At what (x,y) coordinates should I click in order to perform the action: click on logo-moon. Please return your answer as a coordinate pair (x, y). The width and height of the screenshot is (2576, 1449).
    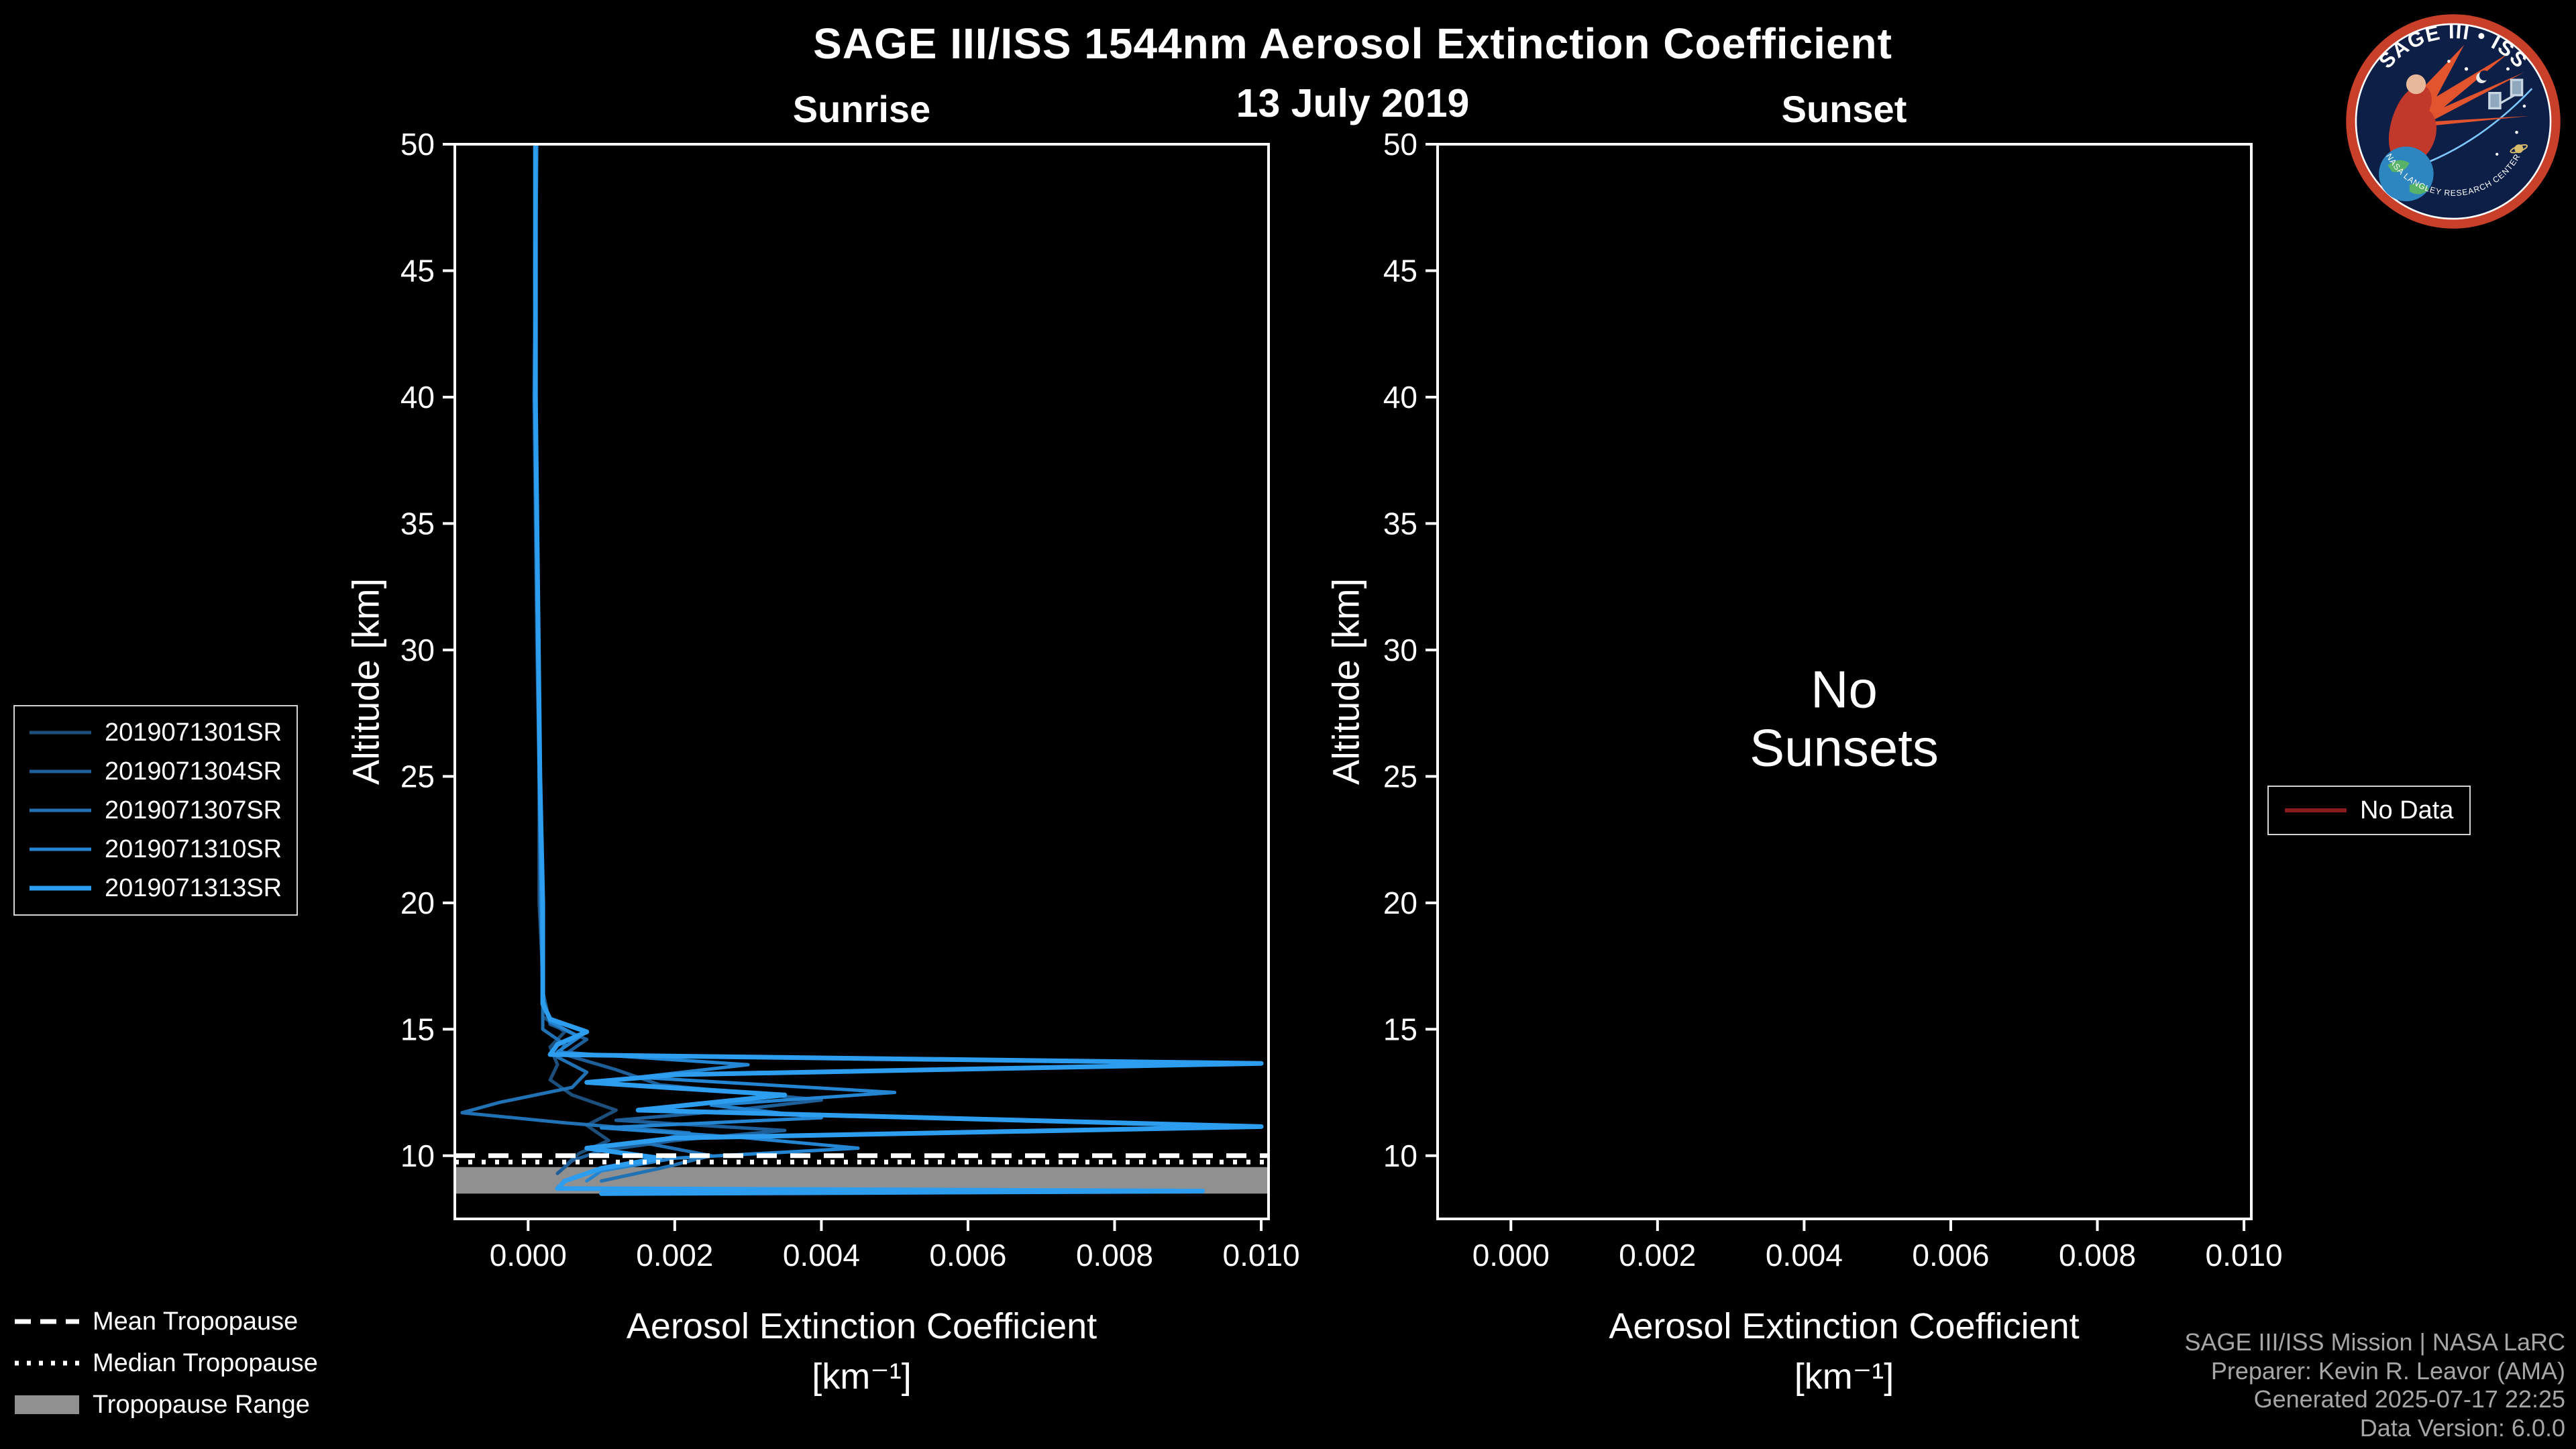
    Looking at the image, I should click on (2482, 76).